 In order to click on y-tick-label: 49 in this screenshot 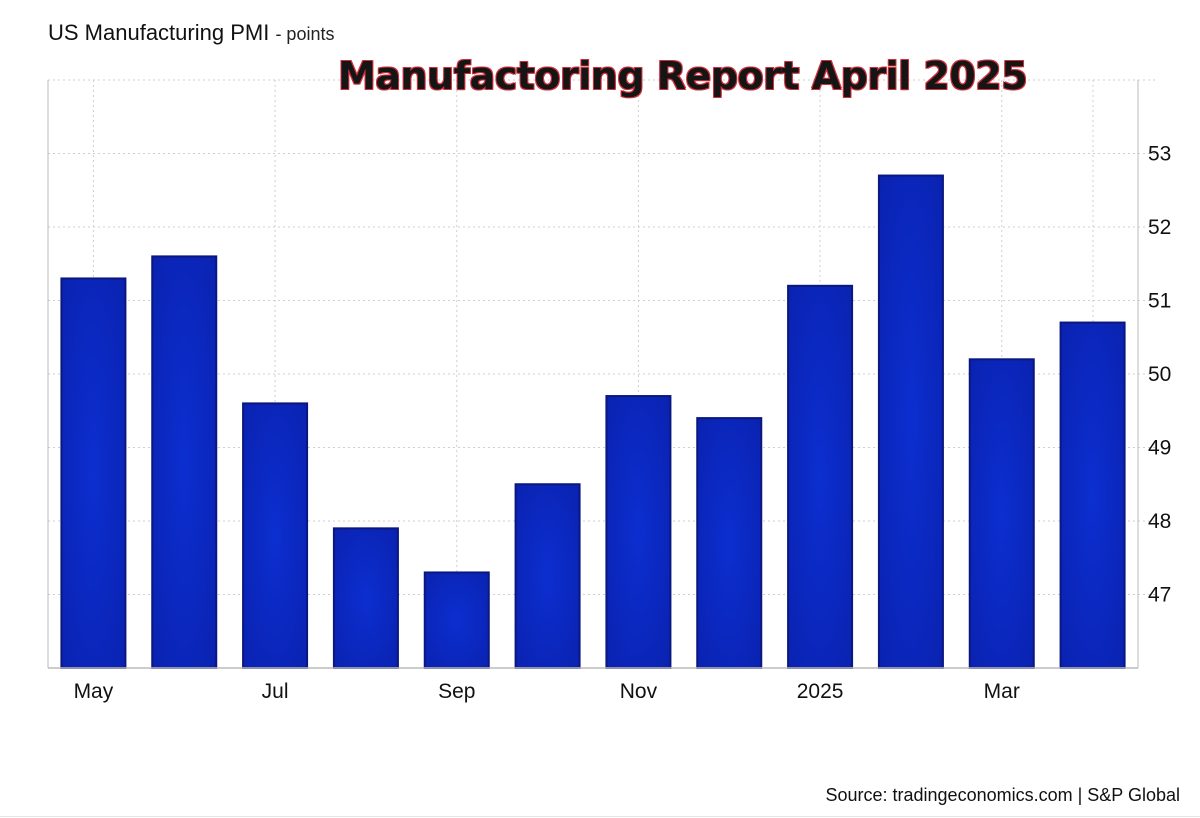, I will do `click(1159, 448)`.